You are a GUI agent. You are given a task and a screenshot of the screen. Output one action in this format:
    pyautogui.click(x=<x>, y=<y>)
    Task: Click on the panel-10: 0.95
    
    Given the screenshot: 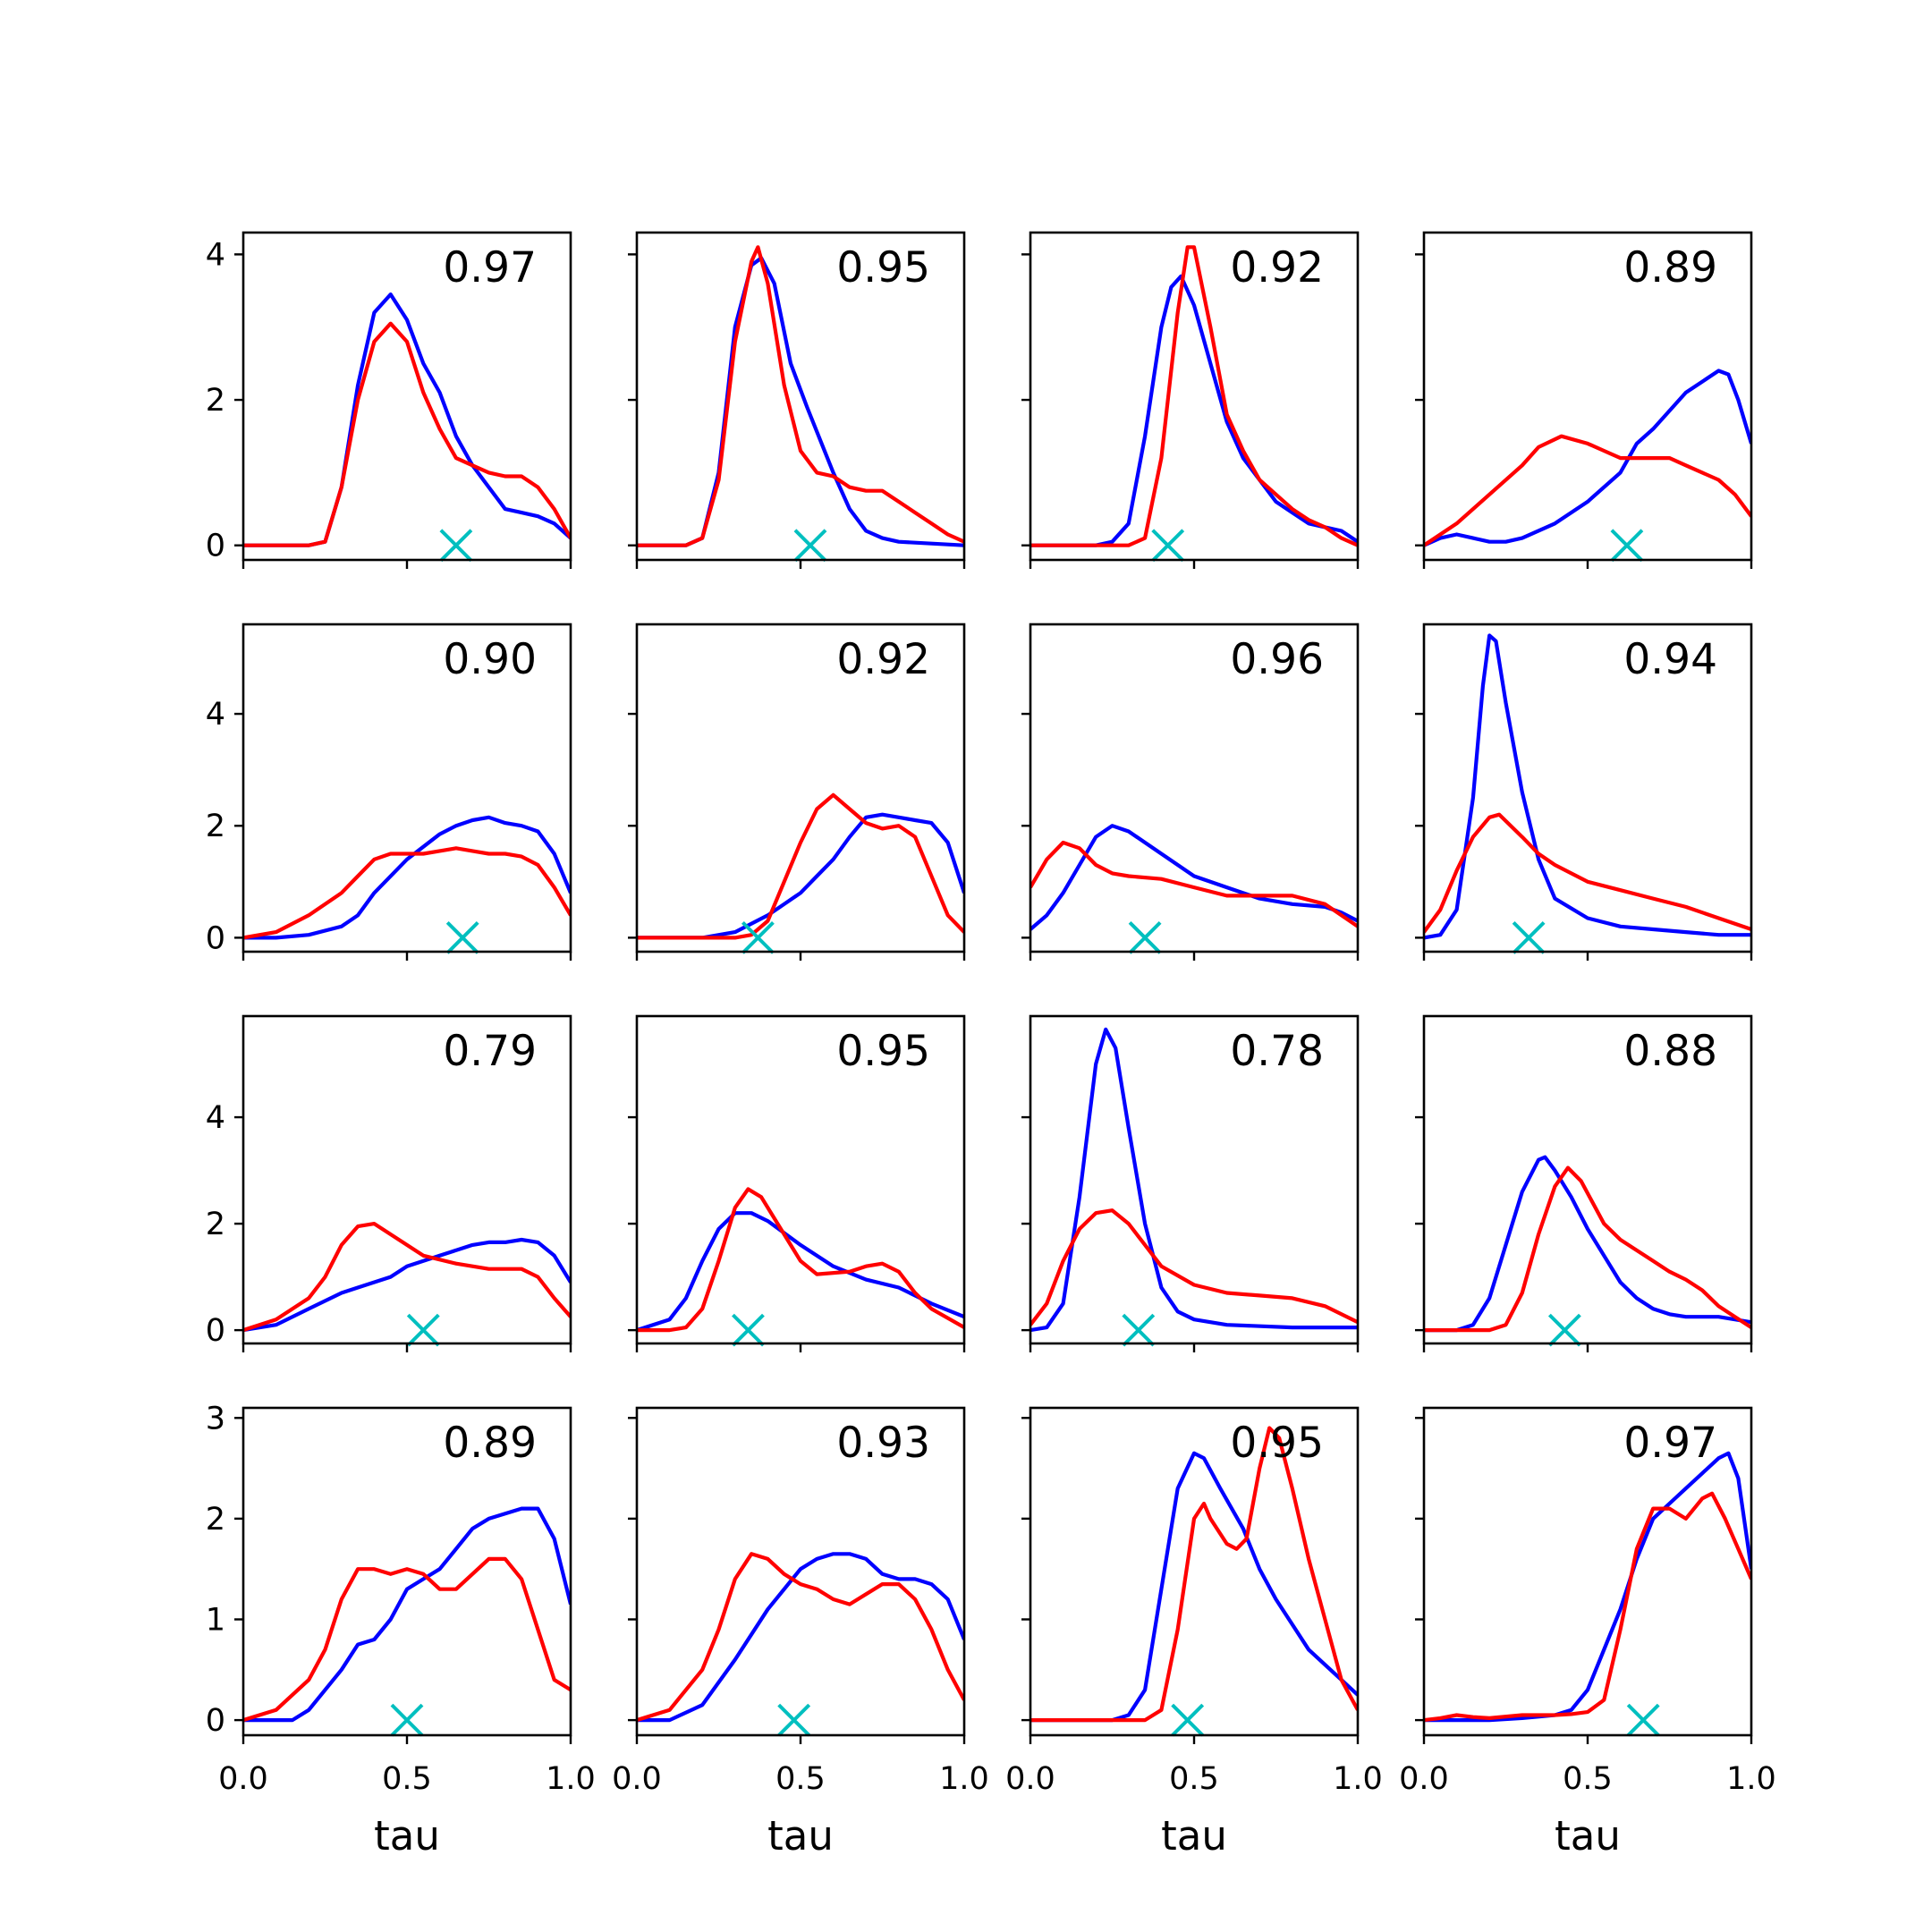 What is the action you would take?
    pyautogui.click(x=797, y=1183)
    